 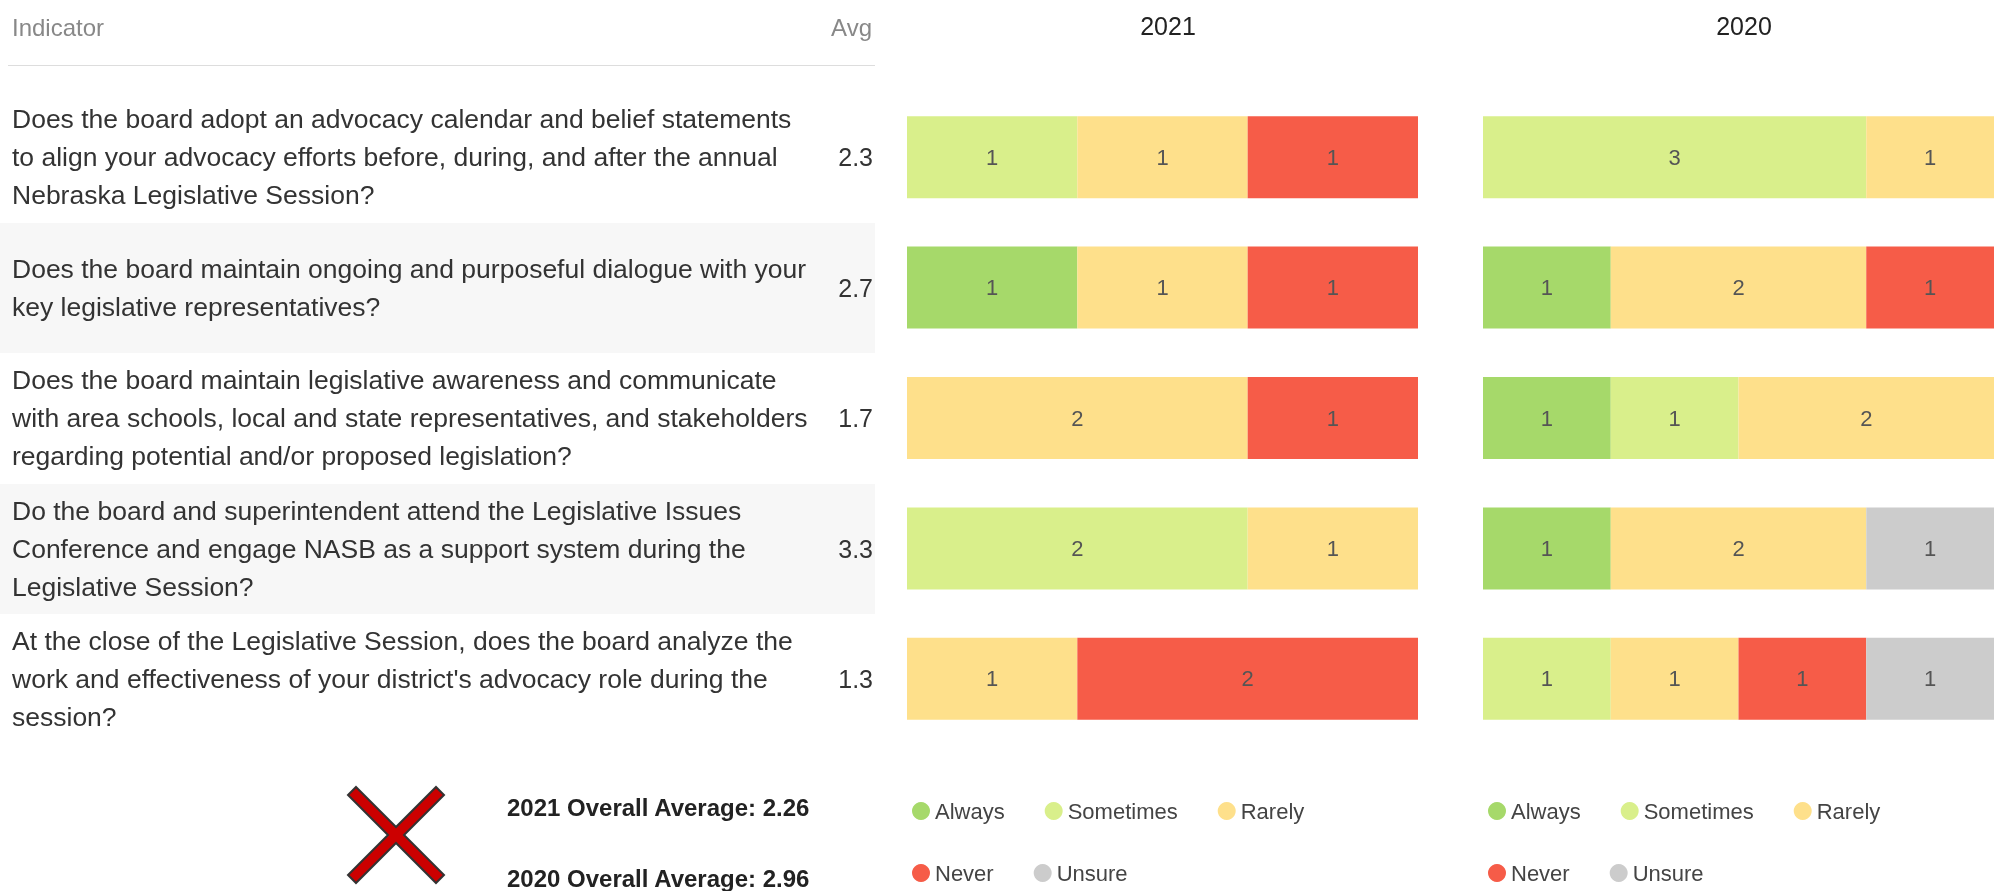 I want to click on category-label: Does the board maintain ongoing and purposeful dialogue with your key legislative representatives?, so click(x=410, y=288).